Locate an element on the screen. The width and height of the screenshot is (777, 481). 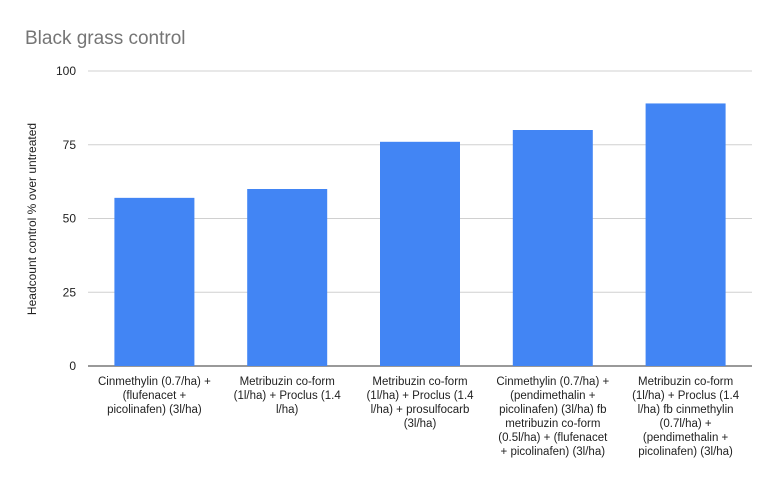
y-axis-ticks: 0 25 50 75 100 is located at coordinates (66, 218).